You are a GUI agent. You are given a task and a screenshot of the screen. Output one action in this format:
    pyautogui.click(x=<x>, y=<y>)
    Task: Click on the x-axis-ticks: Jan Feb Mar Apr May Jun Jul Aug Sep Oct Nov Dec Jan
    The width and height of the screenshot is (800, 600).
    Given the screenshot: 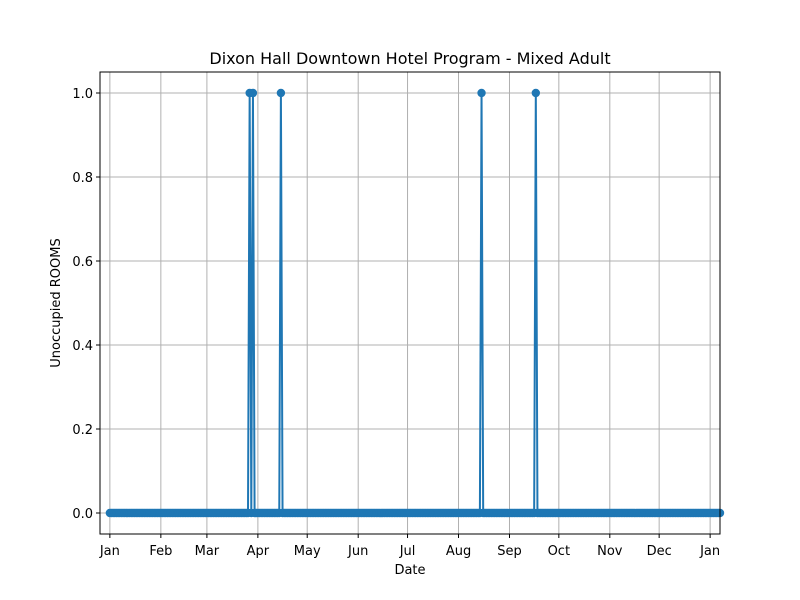 What is the action you would take?
    pyautogui.click(x=409, y=546)
    